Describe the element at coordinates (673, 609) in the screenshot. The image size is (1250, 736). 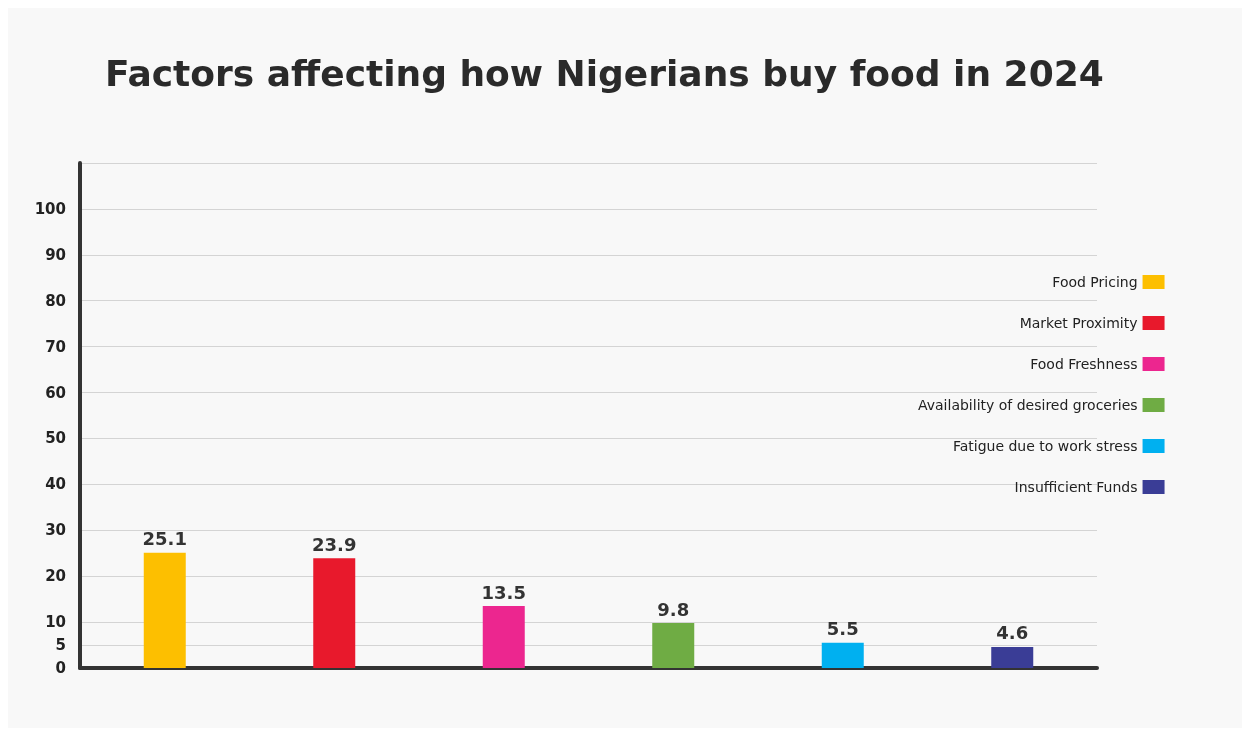
I see `data-label: 9.8` at that location.